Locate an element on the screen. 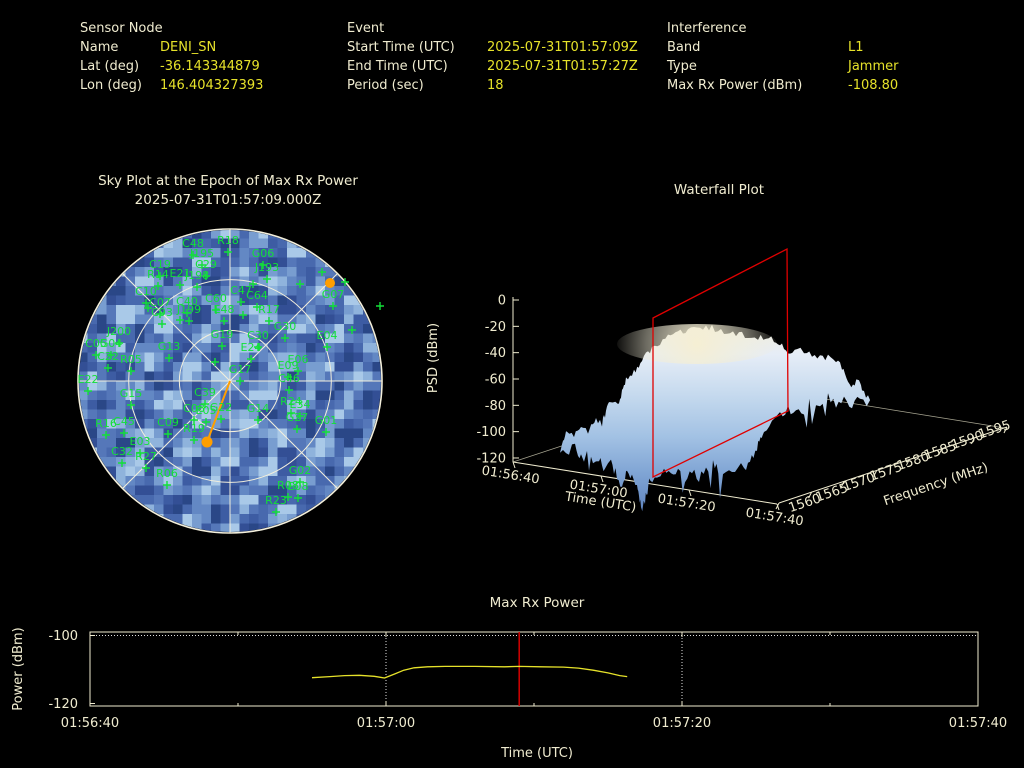  header-row-label: Period (sec) is located at coordinates (385, 85).